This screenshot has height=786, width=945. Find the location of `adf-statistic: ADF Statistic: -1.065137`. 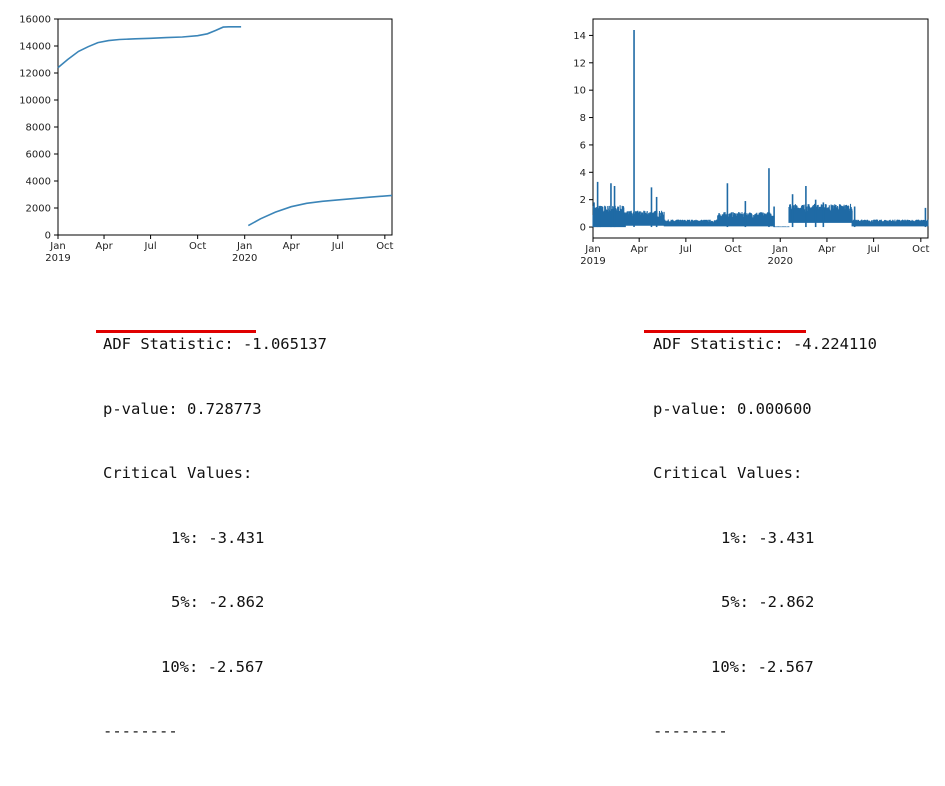

adf-statistic: ADF Statistic: -1.065137 is located at coordinates (215, 344).